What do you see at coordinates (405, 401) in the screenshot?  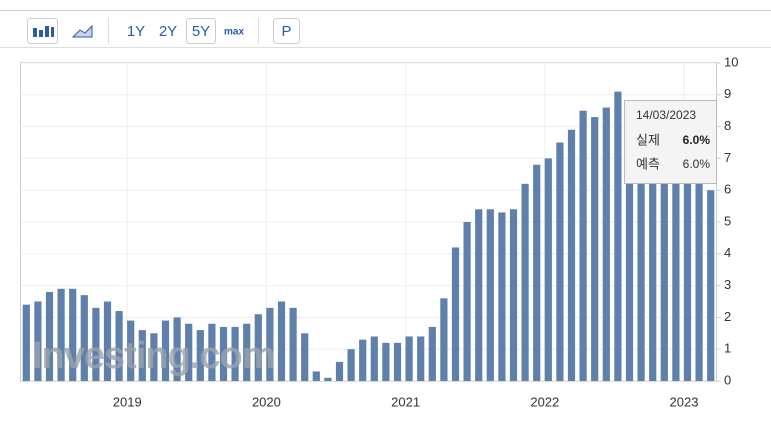 I see `x-tick-label: 2021` at bounding box center [405, 401].